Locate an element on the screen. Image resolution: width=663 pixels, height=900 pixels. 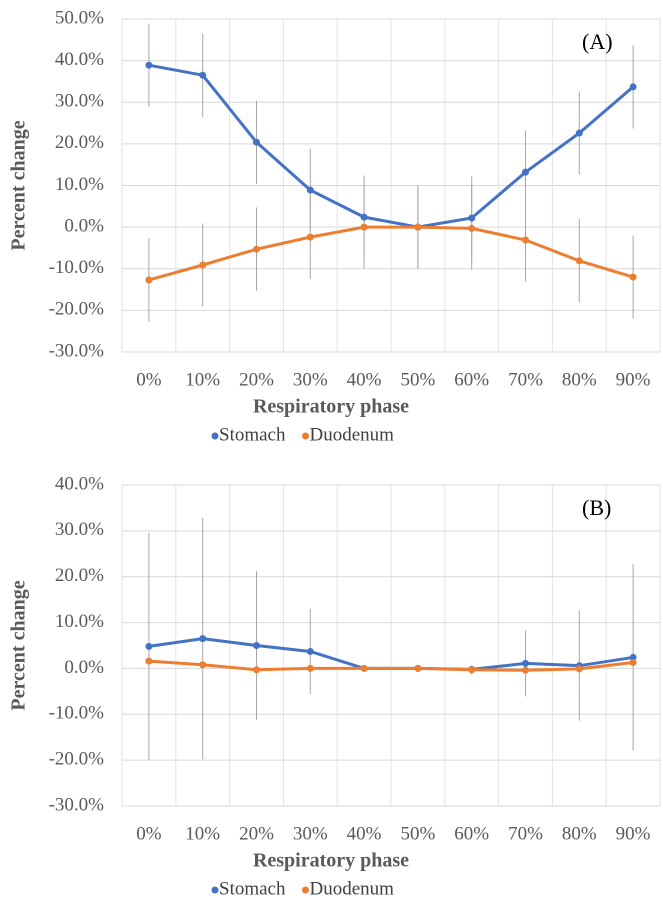
annotation: (A) is located at coordinates (597, 41).